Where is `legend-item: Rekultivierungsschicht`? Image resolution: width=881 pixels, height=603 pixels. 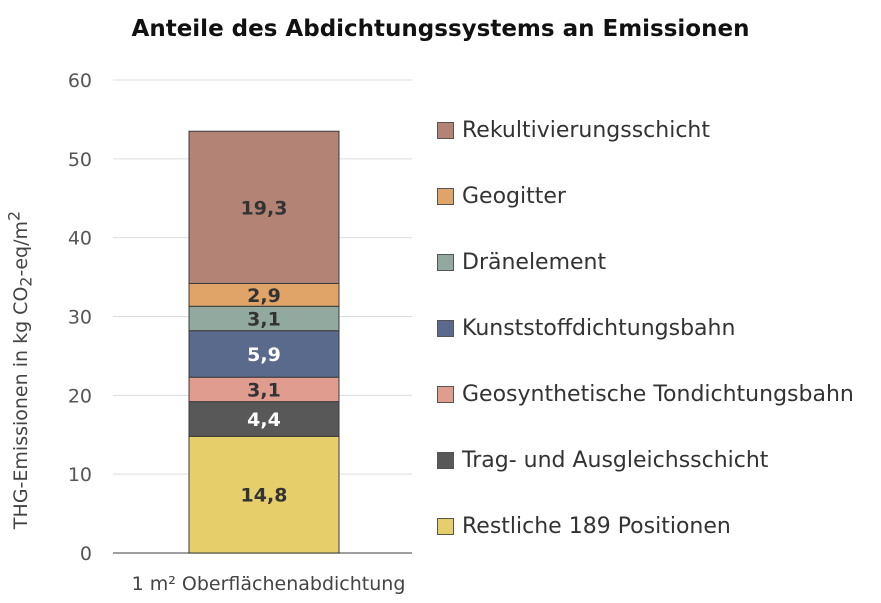
legend-item: Rekultivierungsschicht is located at coordinates (573, 130).